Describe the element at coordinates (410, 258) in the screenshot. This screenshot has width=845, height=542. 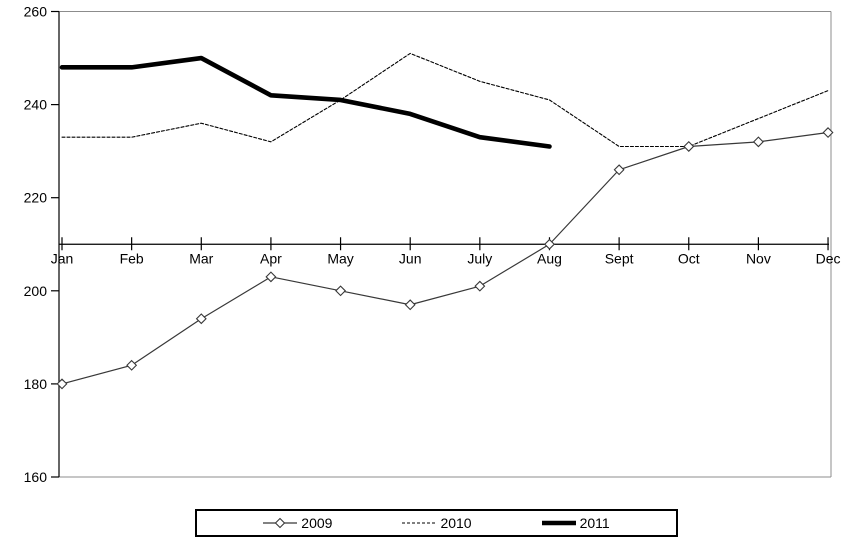
I see `x-tick-label: Jun` at that location.